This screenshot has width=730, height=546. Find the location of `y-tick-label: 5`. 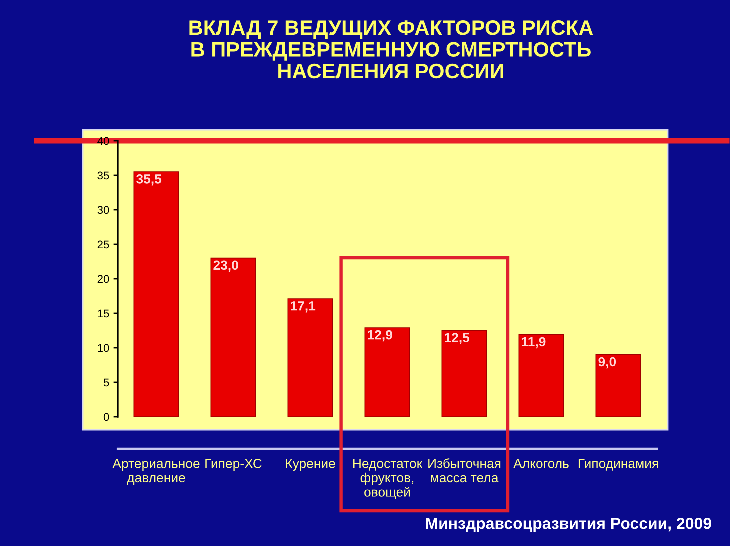

y-tick-label: 5 is located at coordinates (107, 382).